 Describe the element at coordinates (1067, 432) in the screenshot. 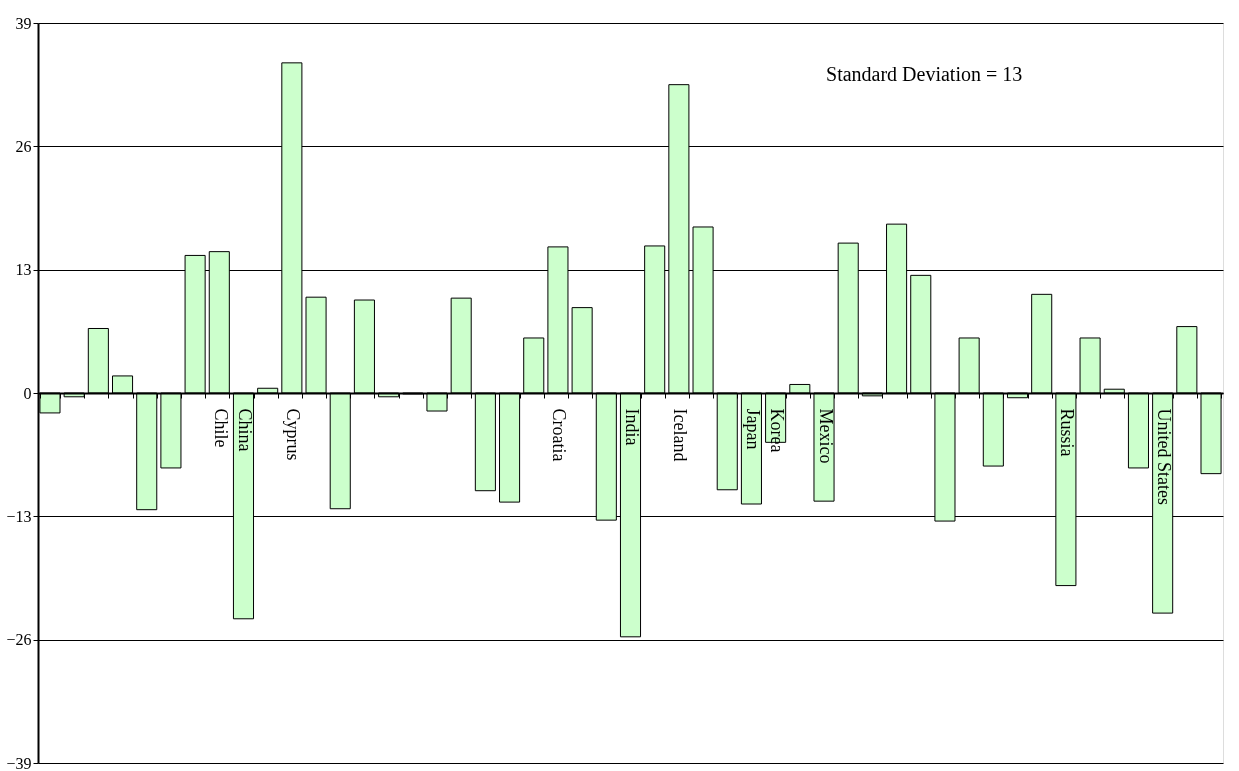

I see `x-tick-label: Russia` at that location.